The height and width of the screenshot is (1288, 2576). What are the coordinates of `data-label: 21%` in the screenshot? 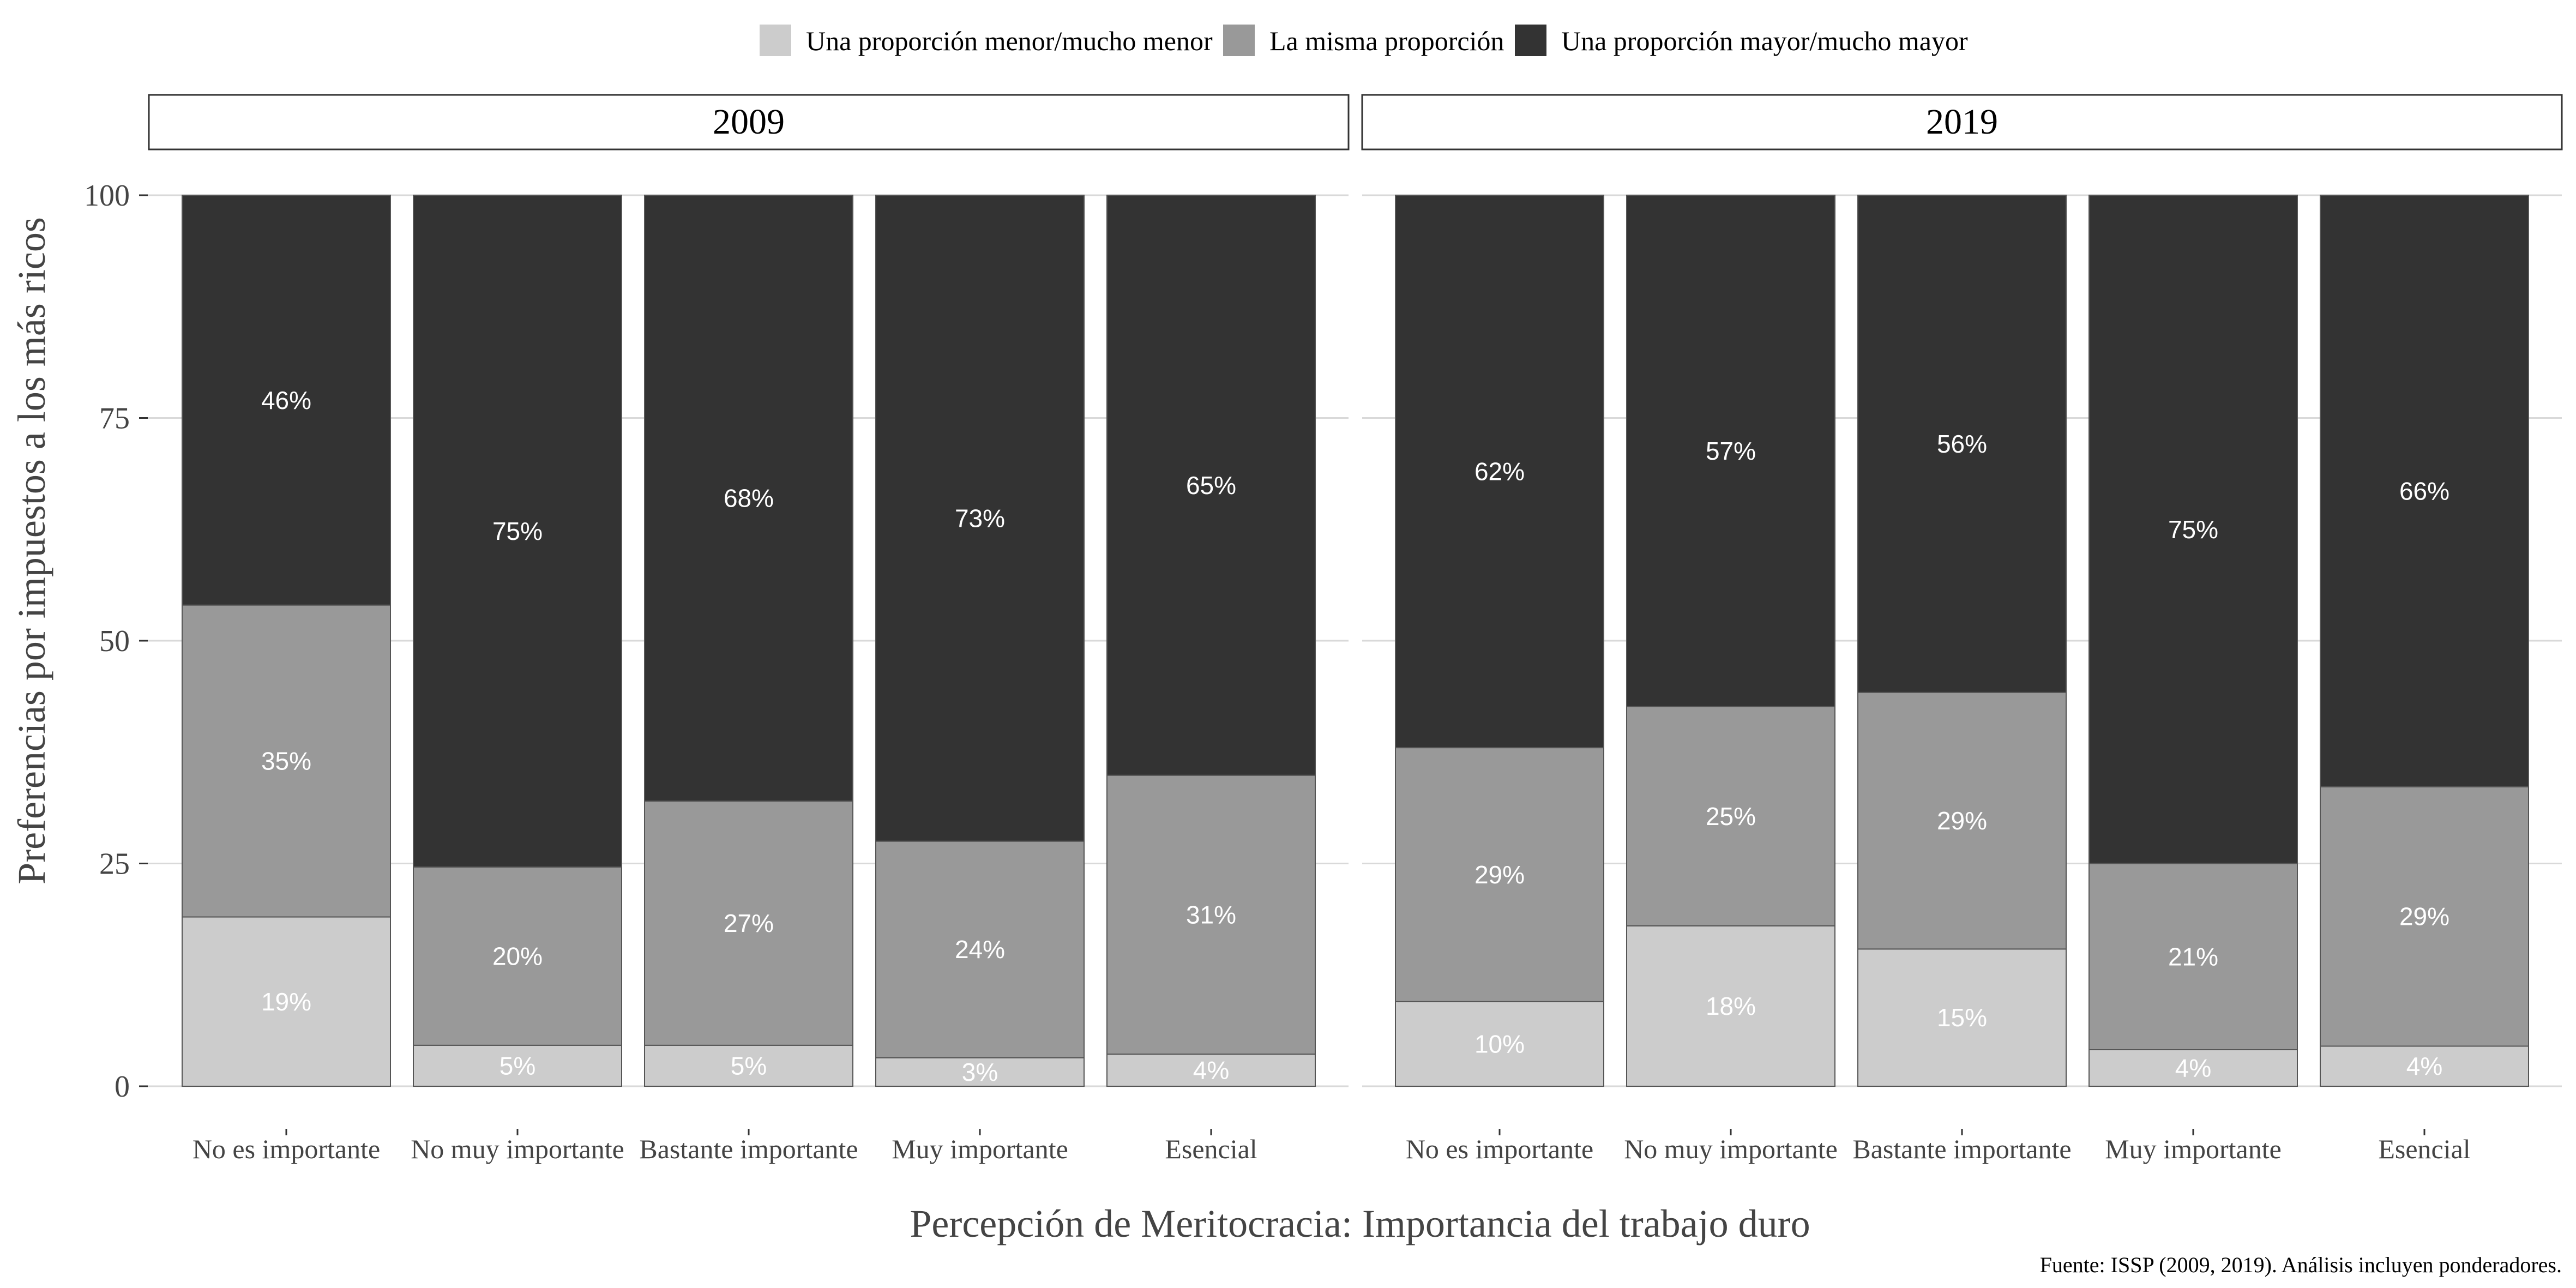 It's located at (2193, 956).